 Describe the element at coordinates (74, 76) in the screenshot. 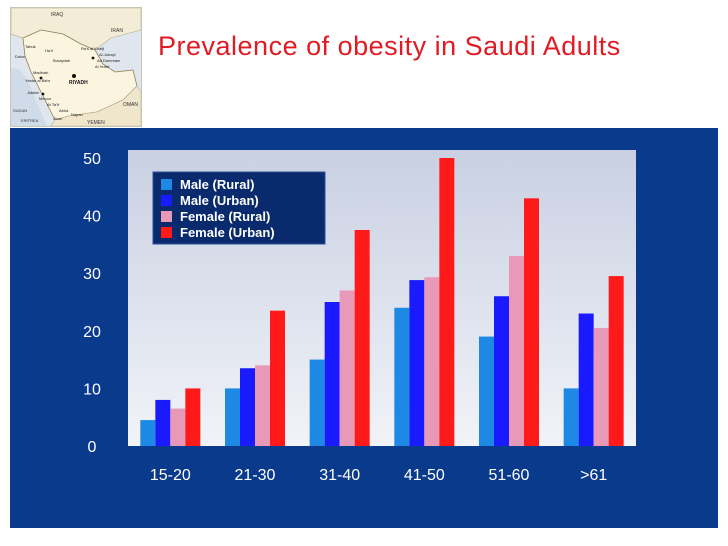

I see `riyadh-marker` at that location.